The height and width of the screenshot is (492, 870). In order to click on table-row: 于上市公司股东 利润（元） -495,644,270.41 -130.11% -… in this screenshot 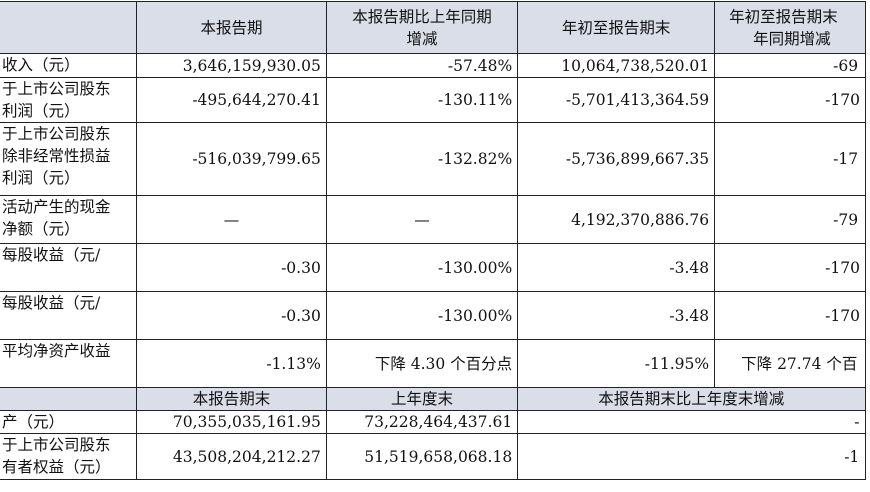, I will do `click(433, 100)`.